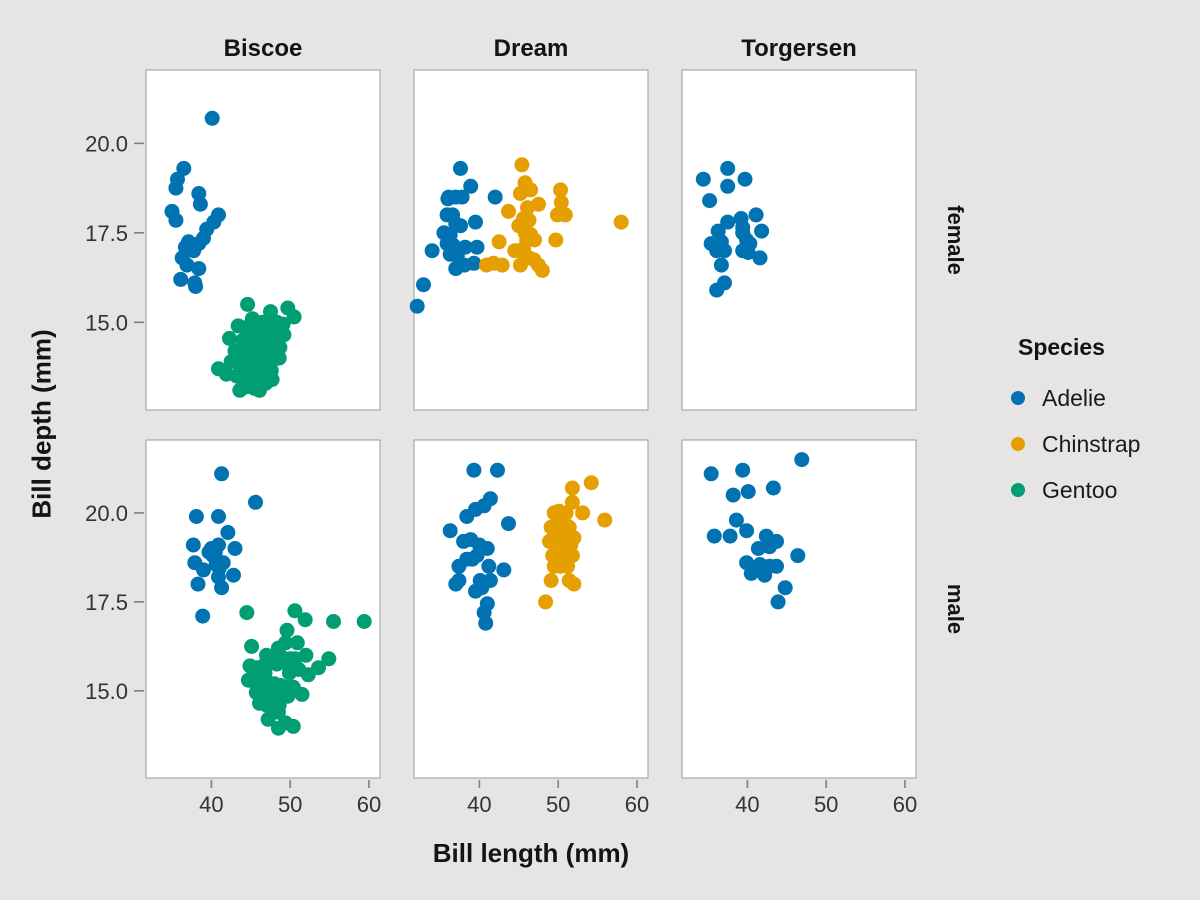  I want to click on facet-row-strip-male: male, so click(955, 609).